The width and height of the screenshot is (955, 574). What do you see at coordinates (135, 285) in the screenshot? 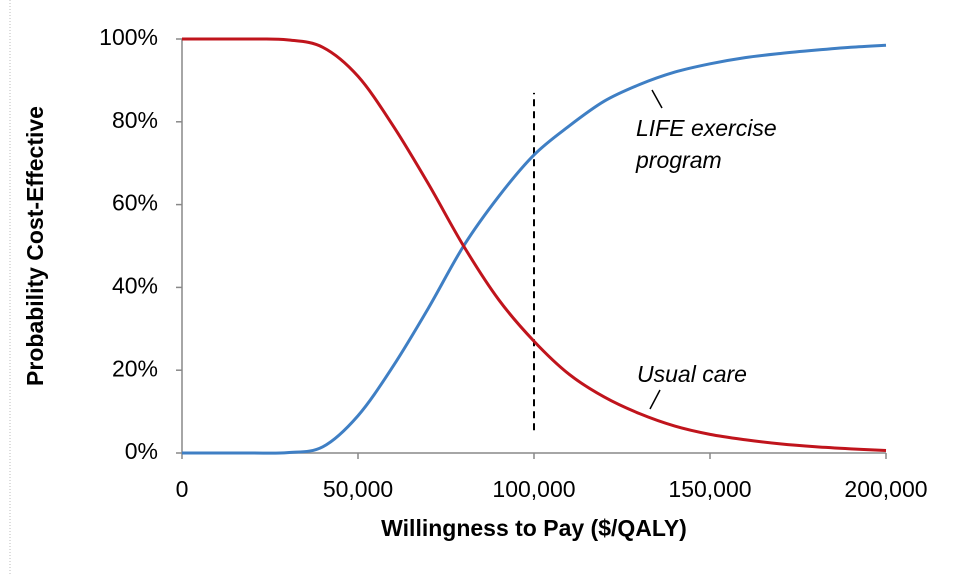
I see `y-tick-label: 40%` at bounding box center [135, 285].